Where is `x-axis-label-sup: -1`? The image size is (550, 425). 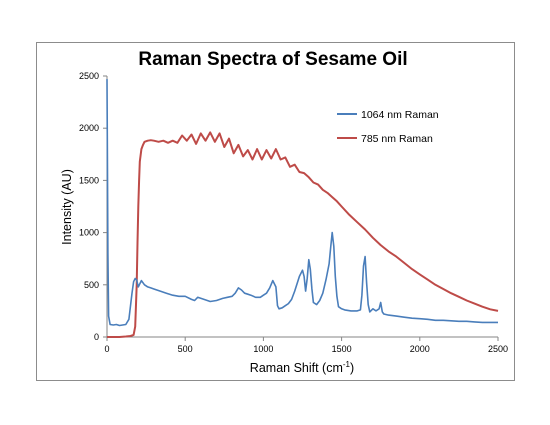 x-axis-label-sup: -1 is located at coordinates (347, 364).